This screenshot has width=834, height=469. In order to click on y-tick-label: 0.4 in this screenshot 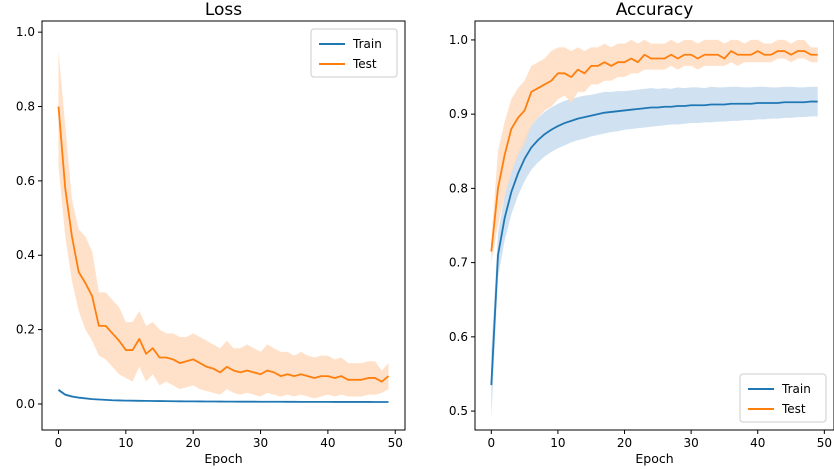, I will do `click(25, 255)`.